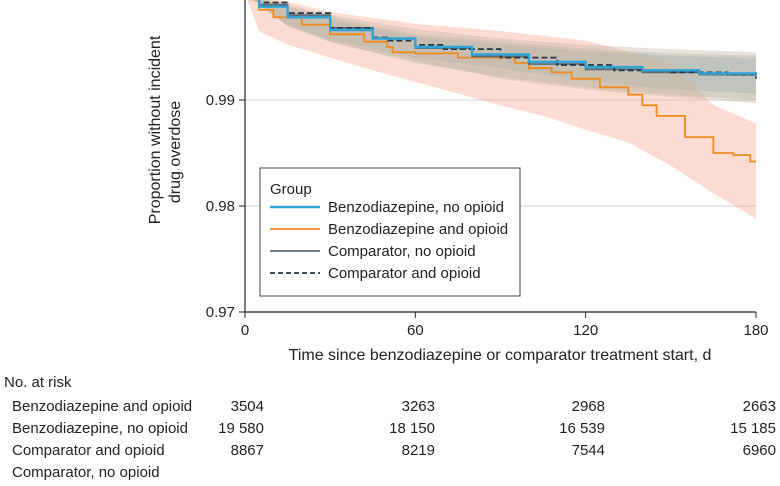  What do you see at coordinates (755, 330) in the screenshot?
I see `x-tick-label: 180` at bounding box center [755, 330].